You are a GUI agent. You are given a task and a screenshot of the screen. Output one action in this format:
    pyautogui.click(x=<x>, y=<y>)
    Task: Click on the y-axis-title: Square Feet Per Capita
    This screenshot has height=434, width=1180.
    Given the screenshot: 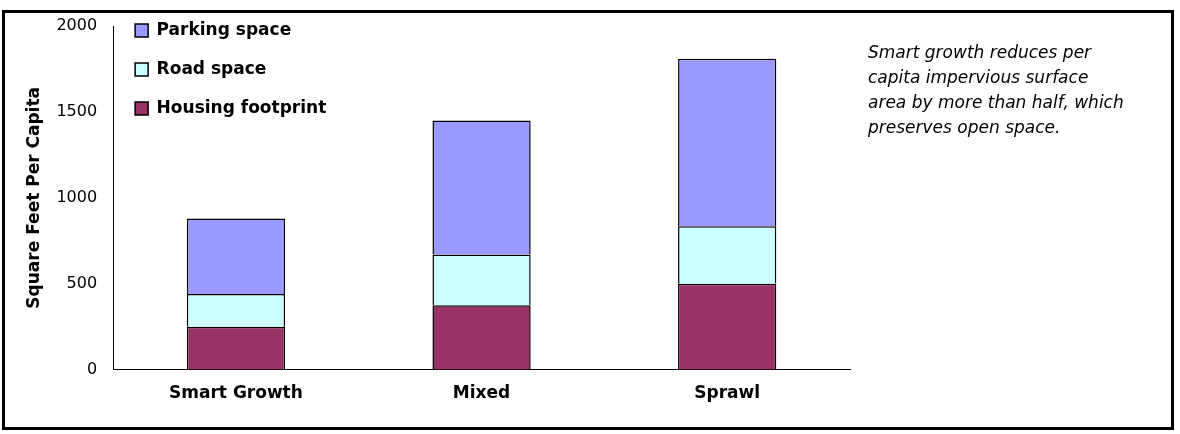 What is the action you would take?
    pyautogui.click(x=32, y=197)
    